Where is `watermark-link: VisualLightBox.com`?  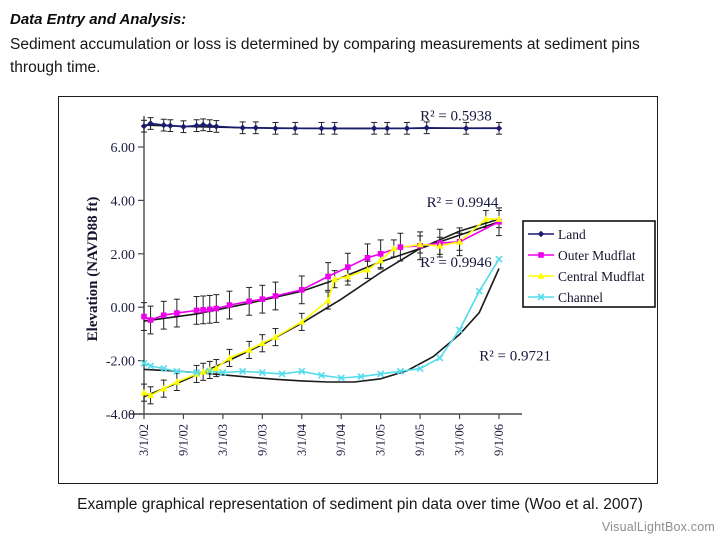 watermark-link: VisualLightBox.com is located at coordinates (658, 527).